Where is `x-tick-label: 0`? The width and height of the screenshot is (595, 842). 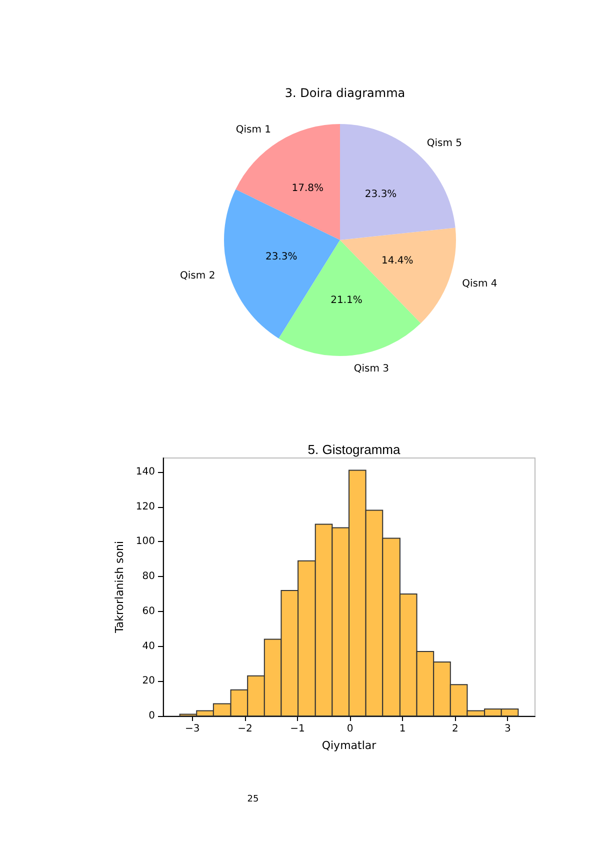
x-tick-label: 0 is located at coordinates (350, 729).